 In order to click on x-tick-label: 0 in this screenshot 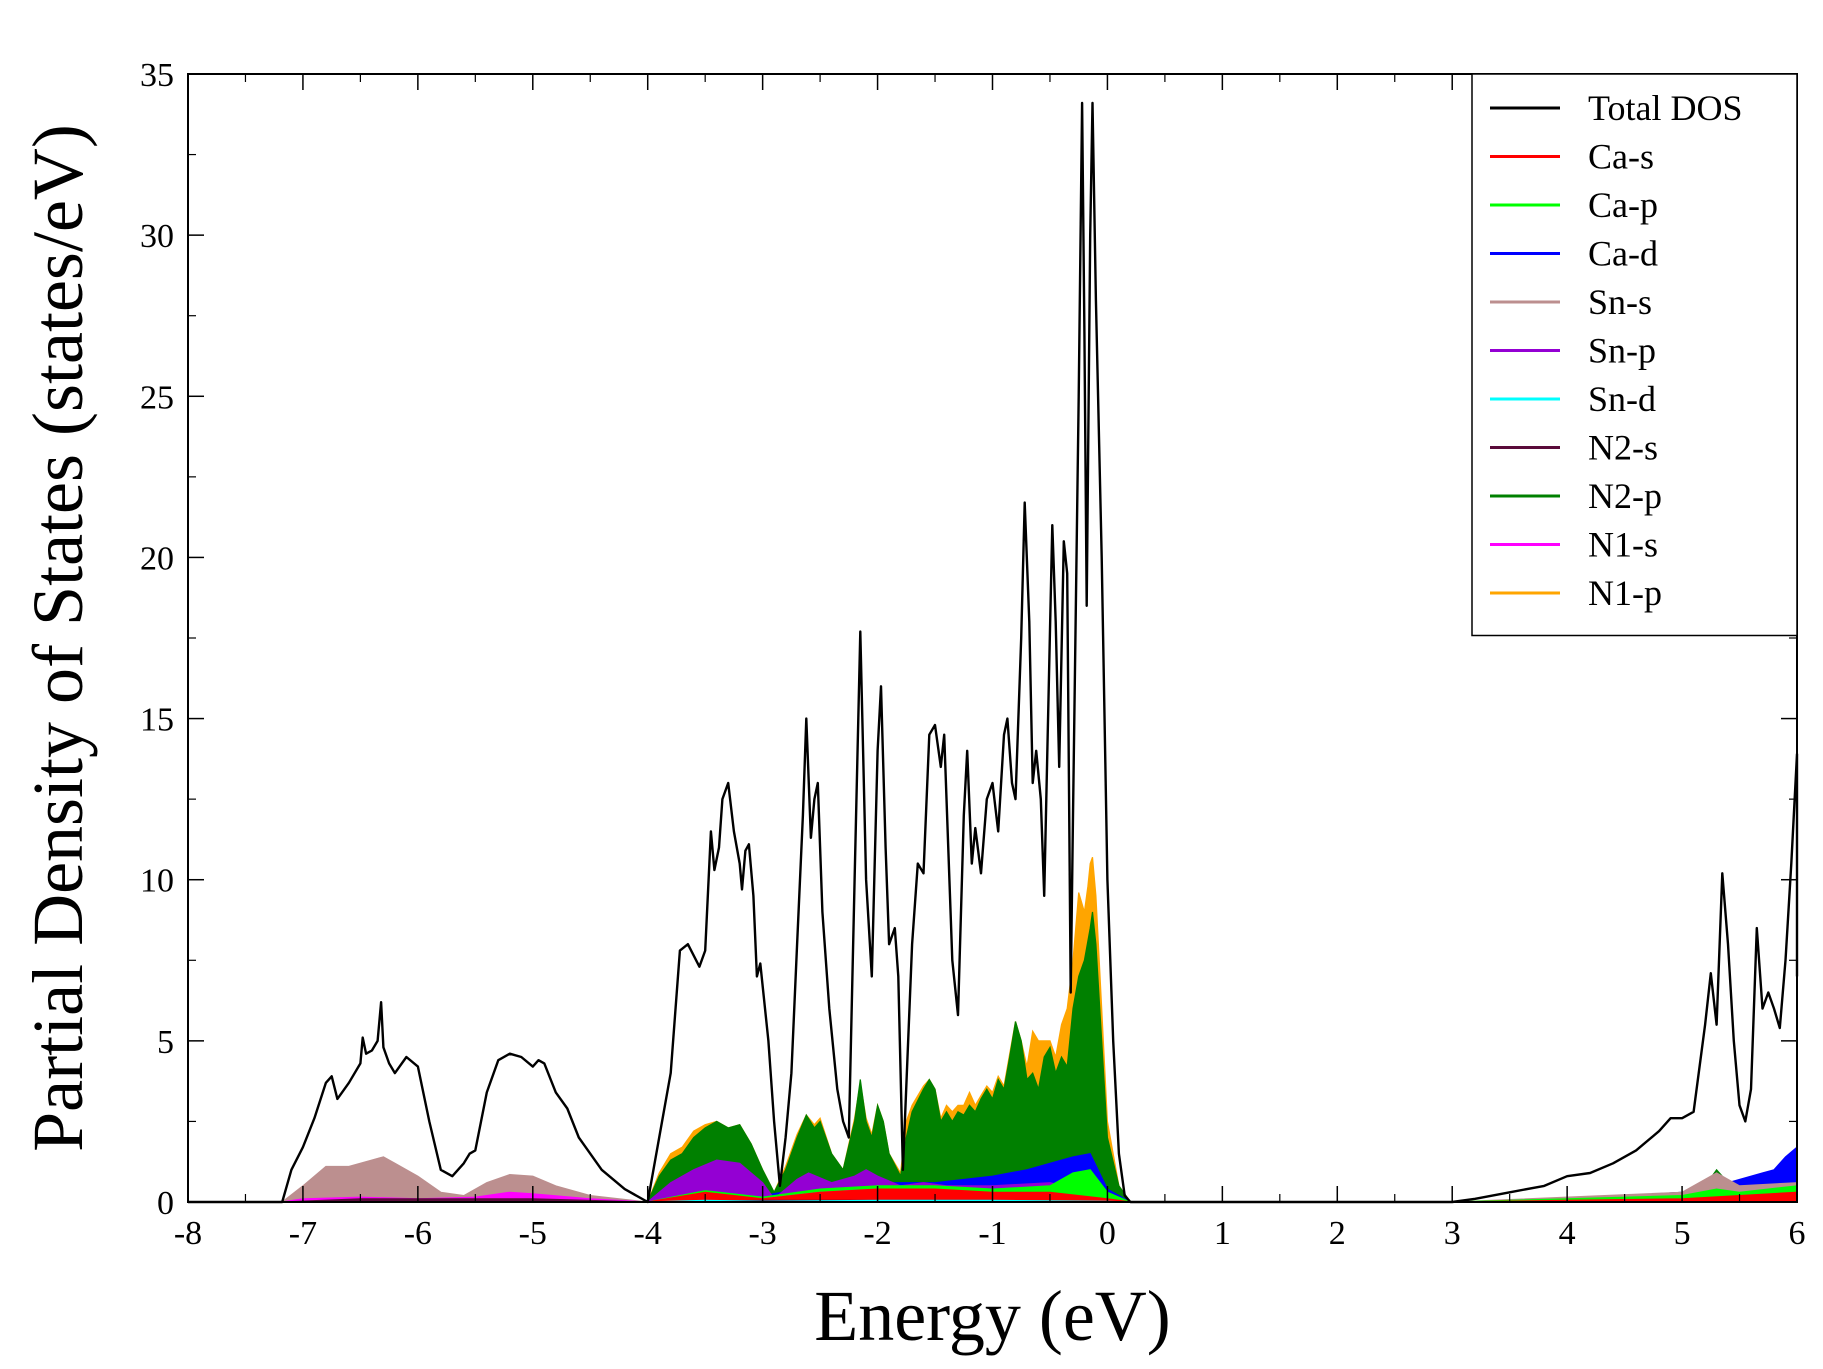, I will do `click(1107, 1233)`.